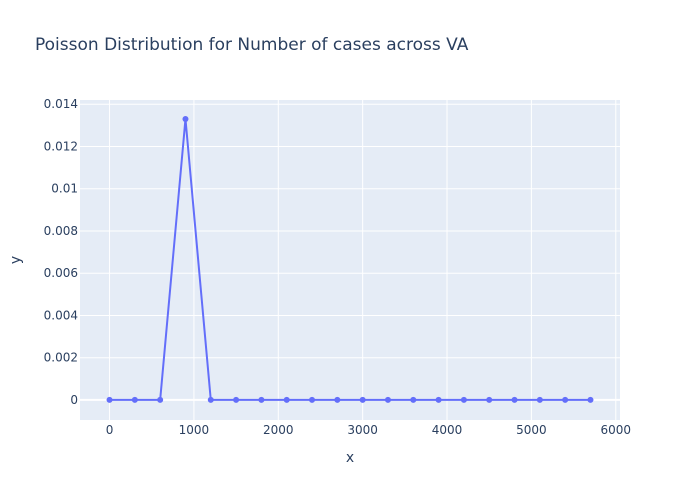  I want to click on y-tick-label: 0.012, so click(61, 146).